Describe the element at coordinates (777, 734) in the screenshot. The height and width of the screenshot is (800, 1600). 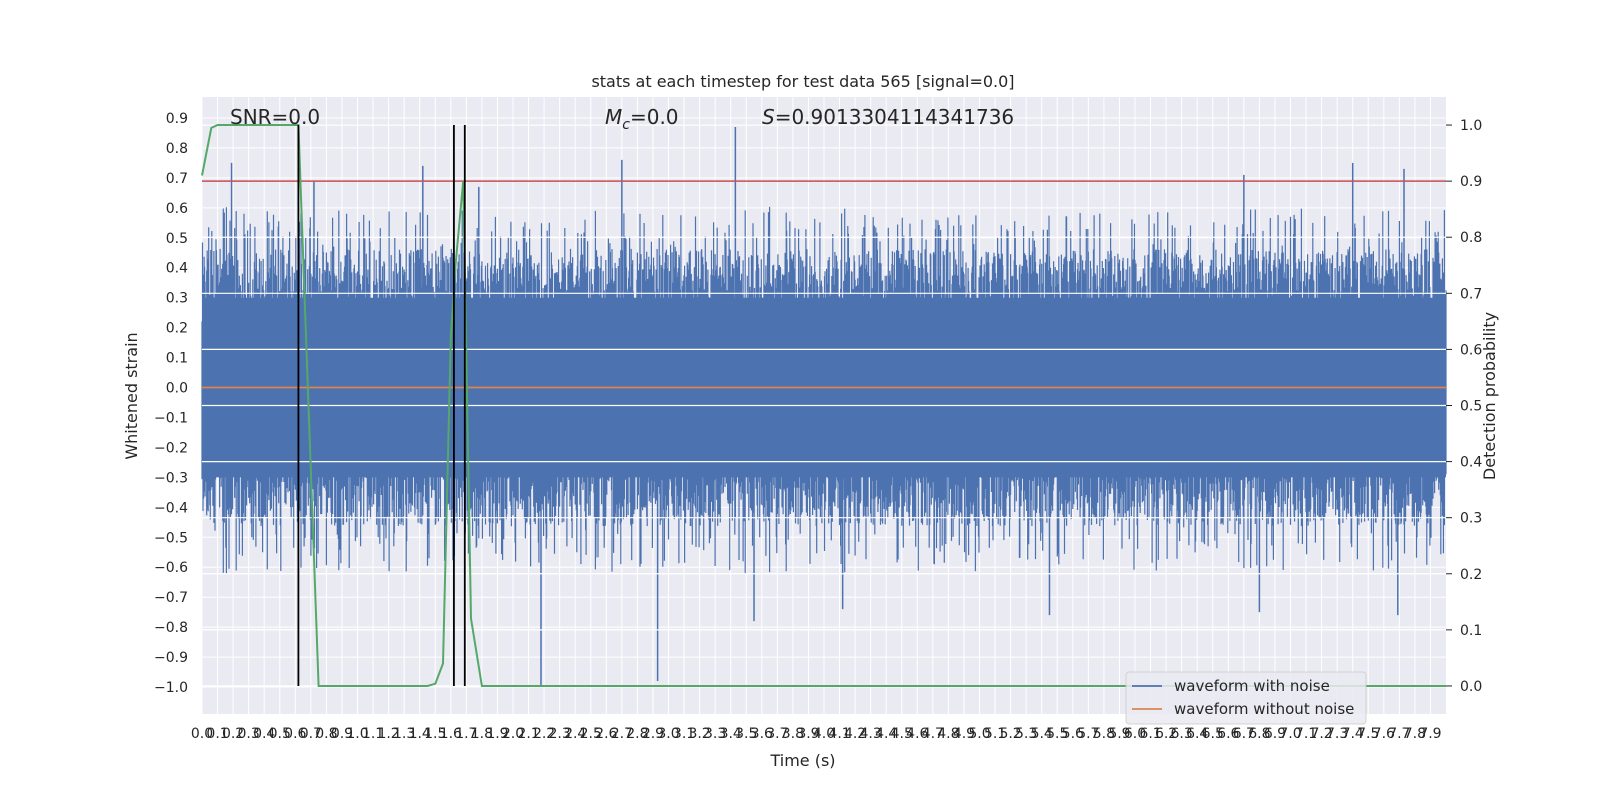
I see `x-tick-label: 3.7` at that location.